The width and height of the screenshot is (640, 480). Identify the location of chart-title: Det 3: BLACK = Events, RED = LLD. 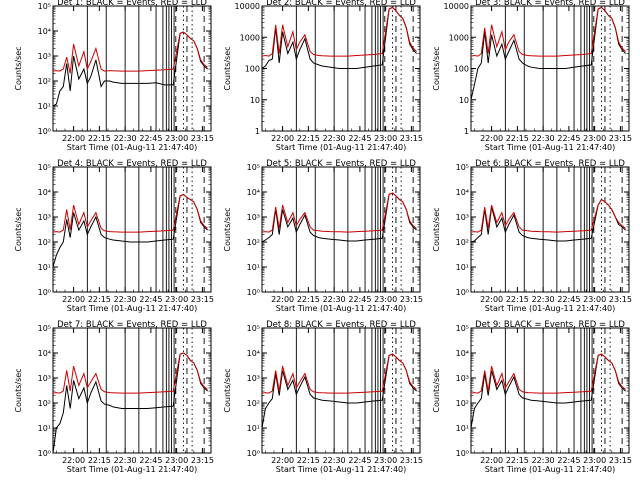
(550, 4).